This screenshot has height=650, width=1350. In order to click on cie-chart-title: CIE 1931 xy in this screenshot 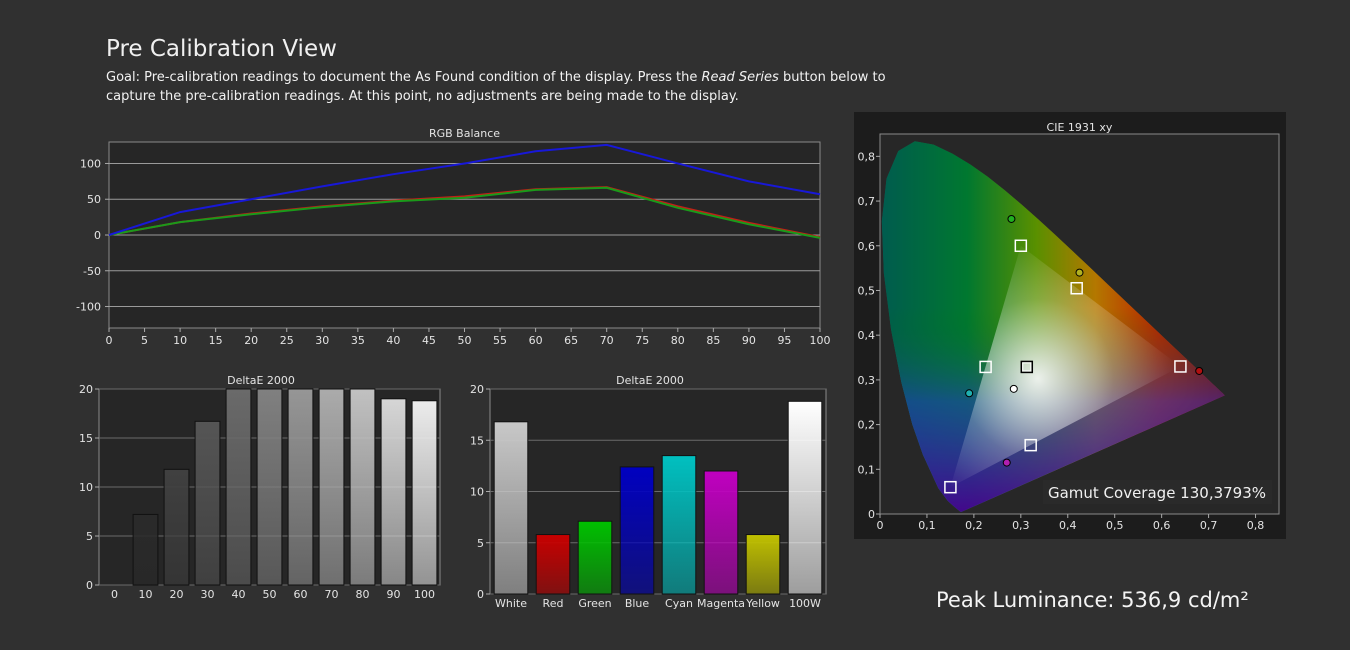, I will do `click(1080, 127)`.